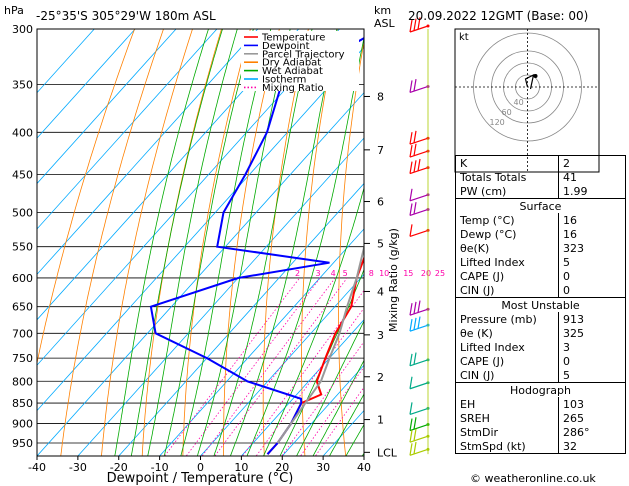  I want to click on legend-label: Temperature, so click(293, 38).